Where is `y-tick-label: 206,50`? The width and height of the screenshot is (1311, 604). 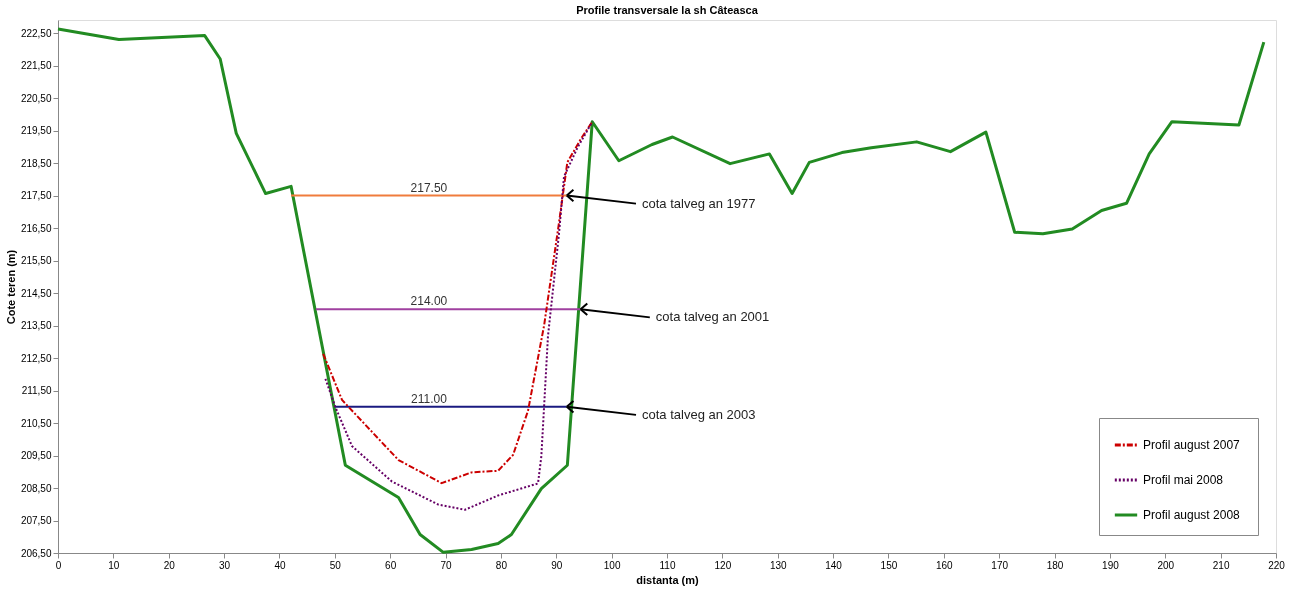
y-tick-label: 206,50 is located at coordinates (36, 553).